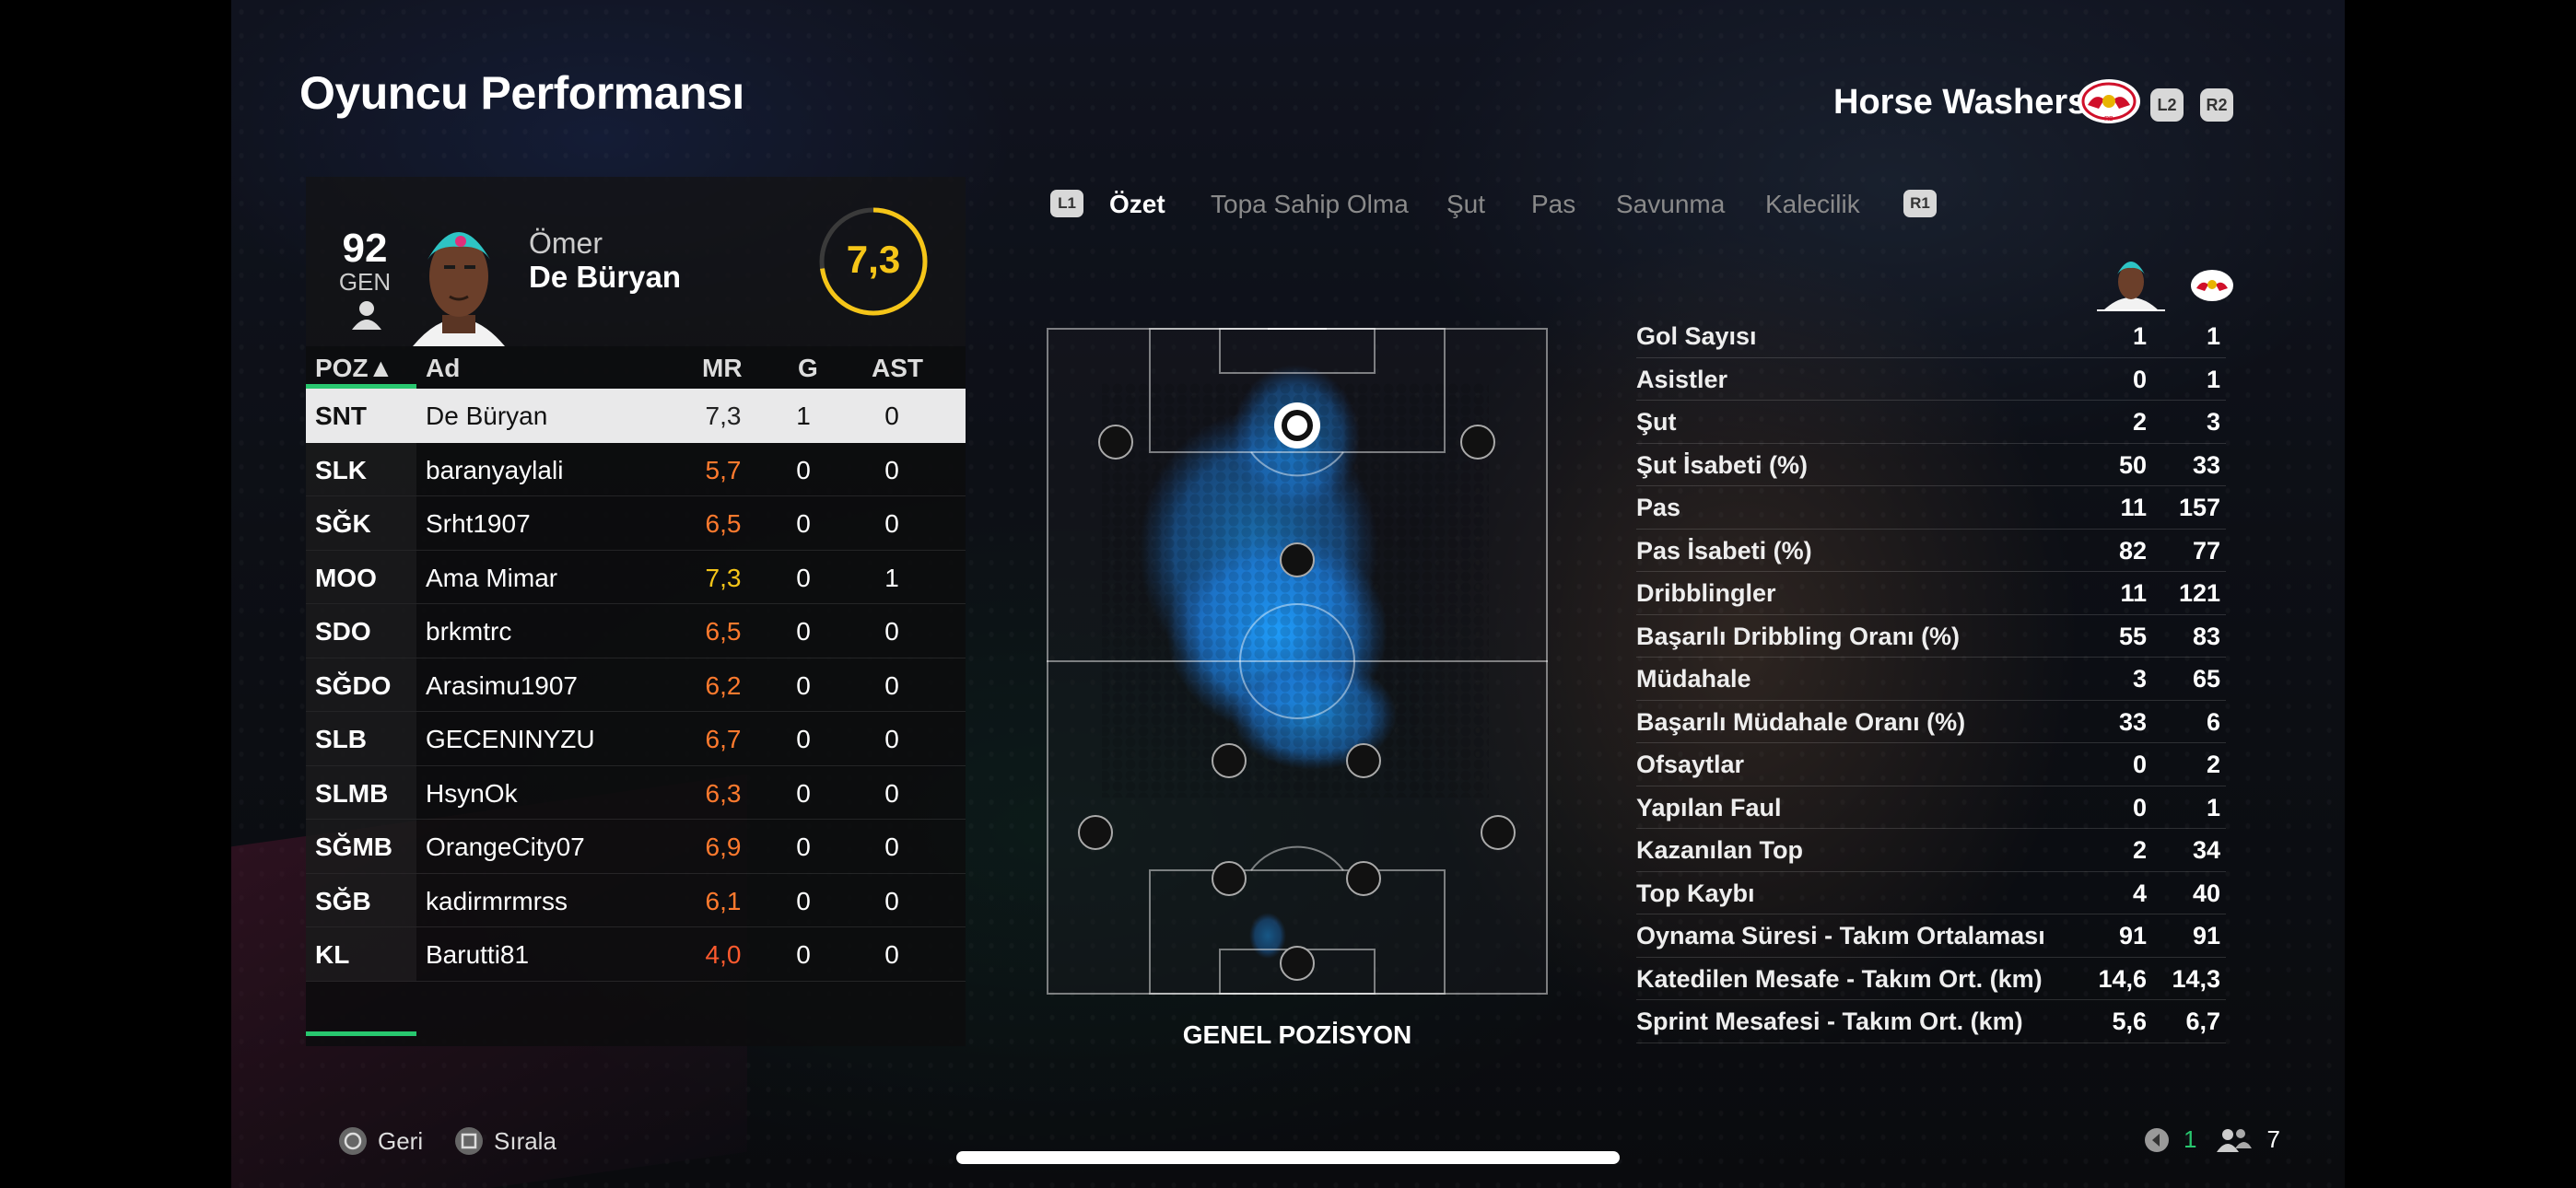  What do you see at coordinates (2167, 105) in the screenshot?
I see `l2-button: L2` at bounding box center [2167, 105].